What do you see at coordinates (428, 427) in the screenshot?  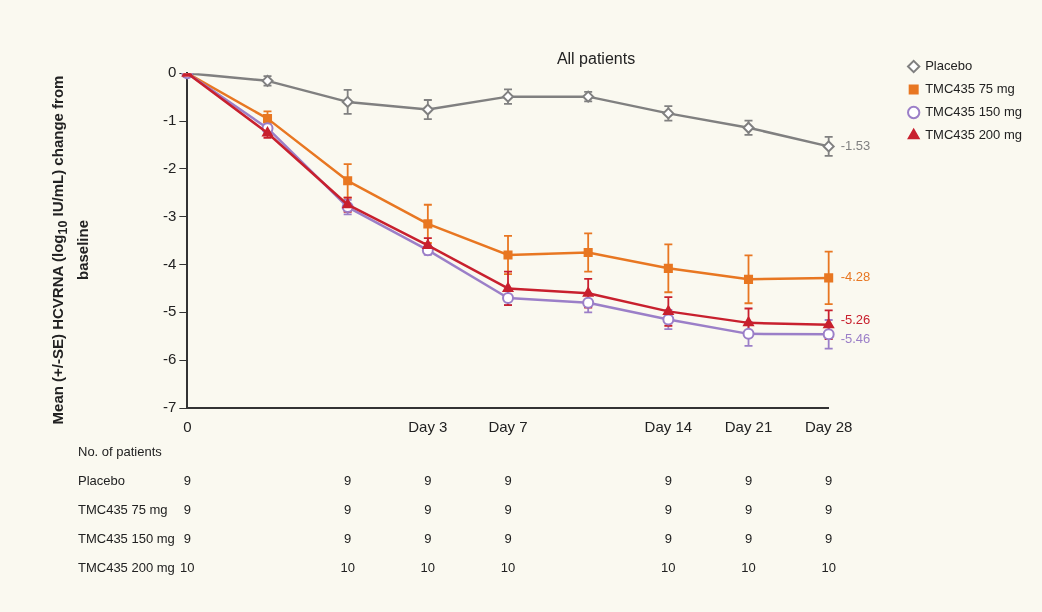 I see `x-tick-label: Day 3` at bounding box center [428, 427].